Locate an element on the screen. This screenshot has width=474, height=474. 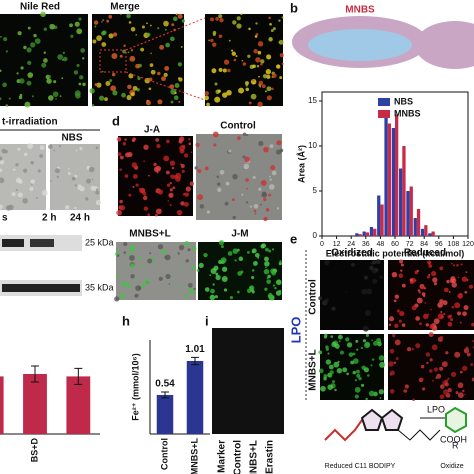
panel-title: t-irradiation is located at coordinates (30, 122).